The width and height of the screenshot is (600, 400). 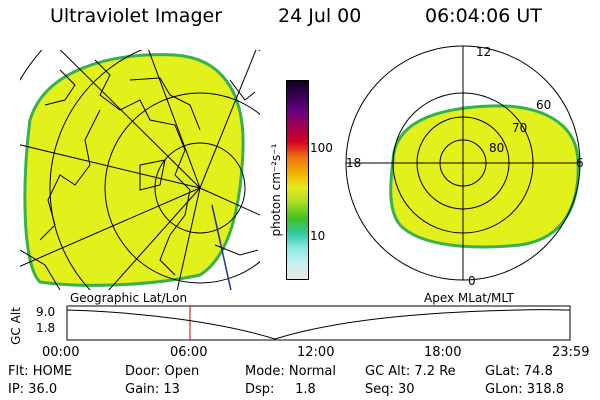 I want to click on status-seq: Seq: 30, so click(x=390, y=389).